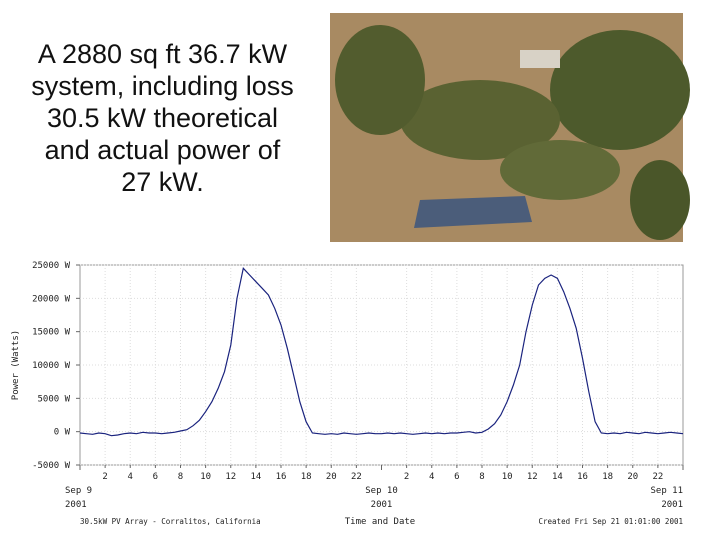 Image resolution: width=720 pixels, height=540 pixels. Describe the element at coordinates (162, 54) in the screenshot. I see `caption-line: A 2880 sq ft 36.7 kW` at that location.